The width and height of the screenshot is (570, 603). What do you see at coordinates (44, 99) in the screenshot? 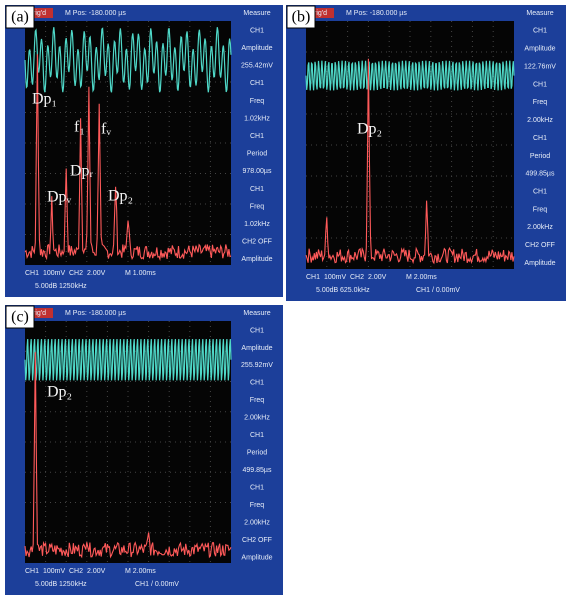
I see `peak-annotation: Dp₁` at bounding box center [44, 99].